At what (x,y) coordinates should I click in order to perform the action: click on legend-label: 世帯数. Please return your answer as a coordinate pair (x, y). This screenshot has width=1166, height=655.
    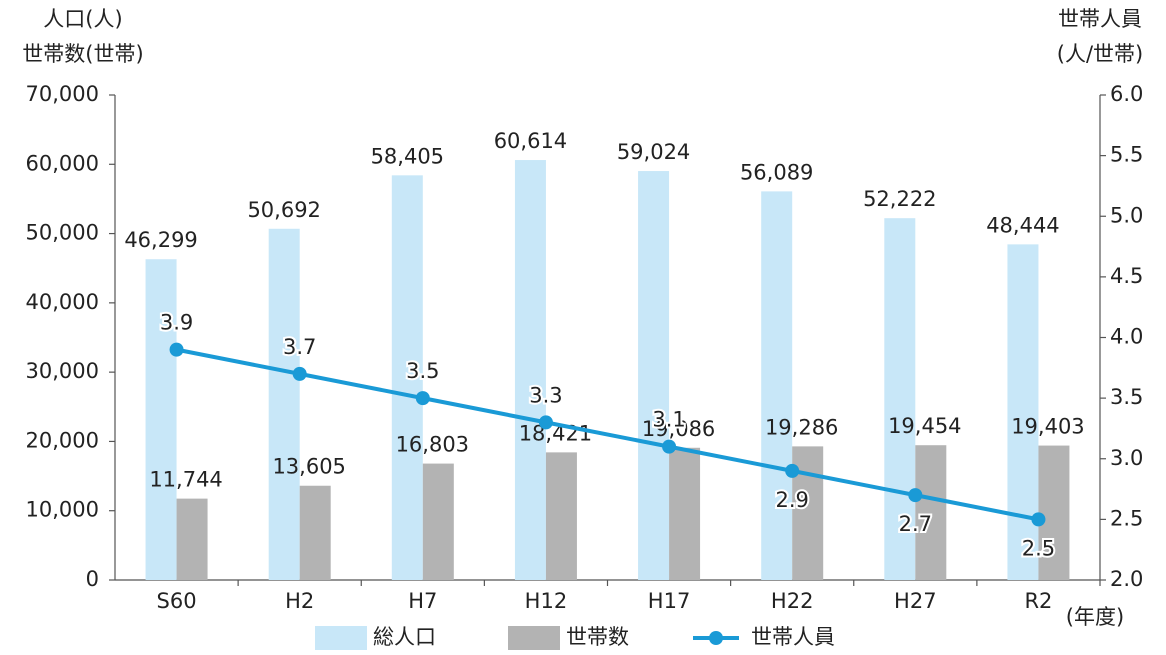
    Looking at the image, I should click on (597, 637).